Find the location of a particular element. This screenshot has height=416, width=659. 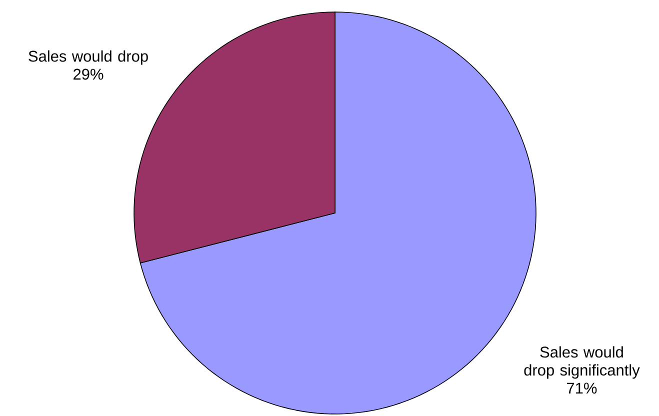

slice-label: Sales would drop is located at coordinates (88, 57).